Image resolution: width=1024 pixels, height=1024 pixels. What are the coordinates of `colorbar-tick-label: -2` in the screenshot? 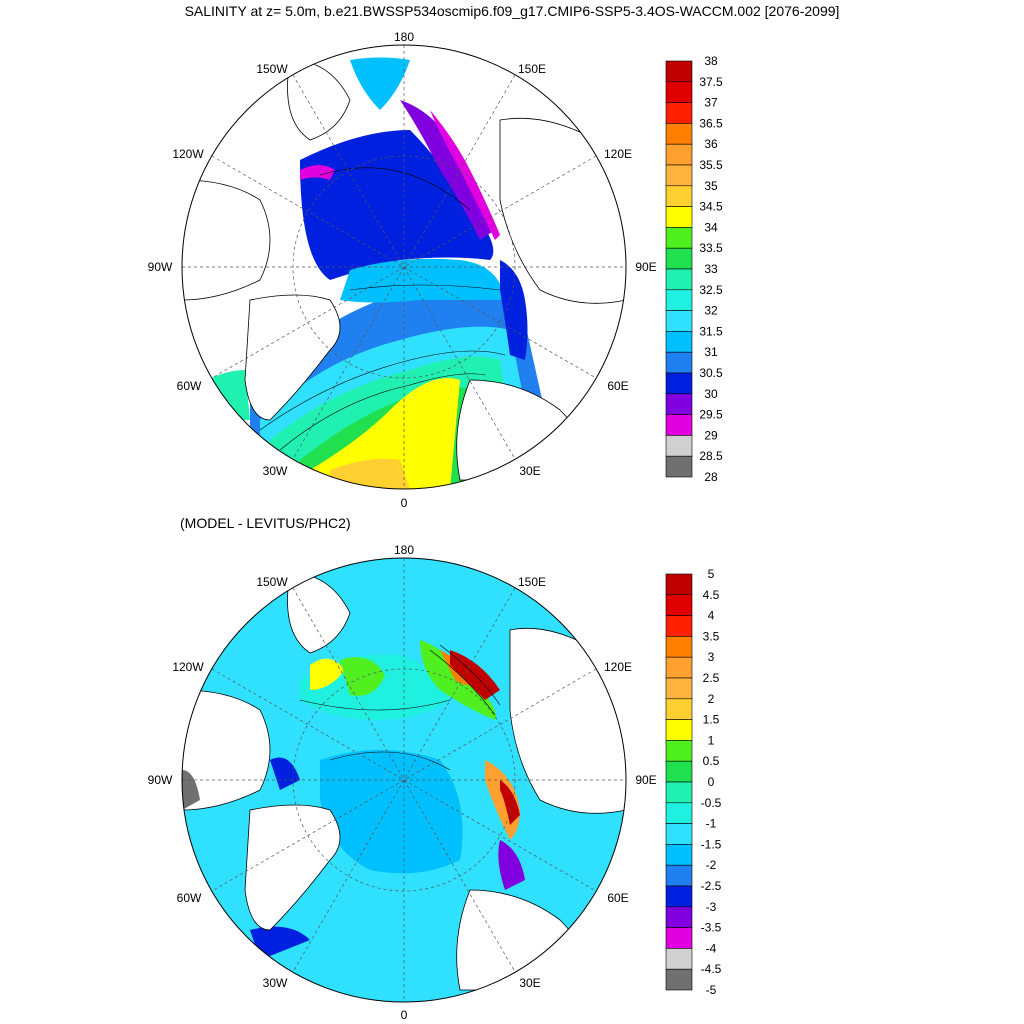 It's located at (711, 865).